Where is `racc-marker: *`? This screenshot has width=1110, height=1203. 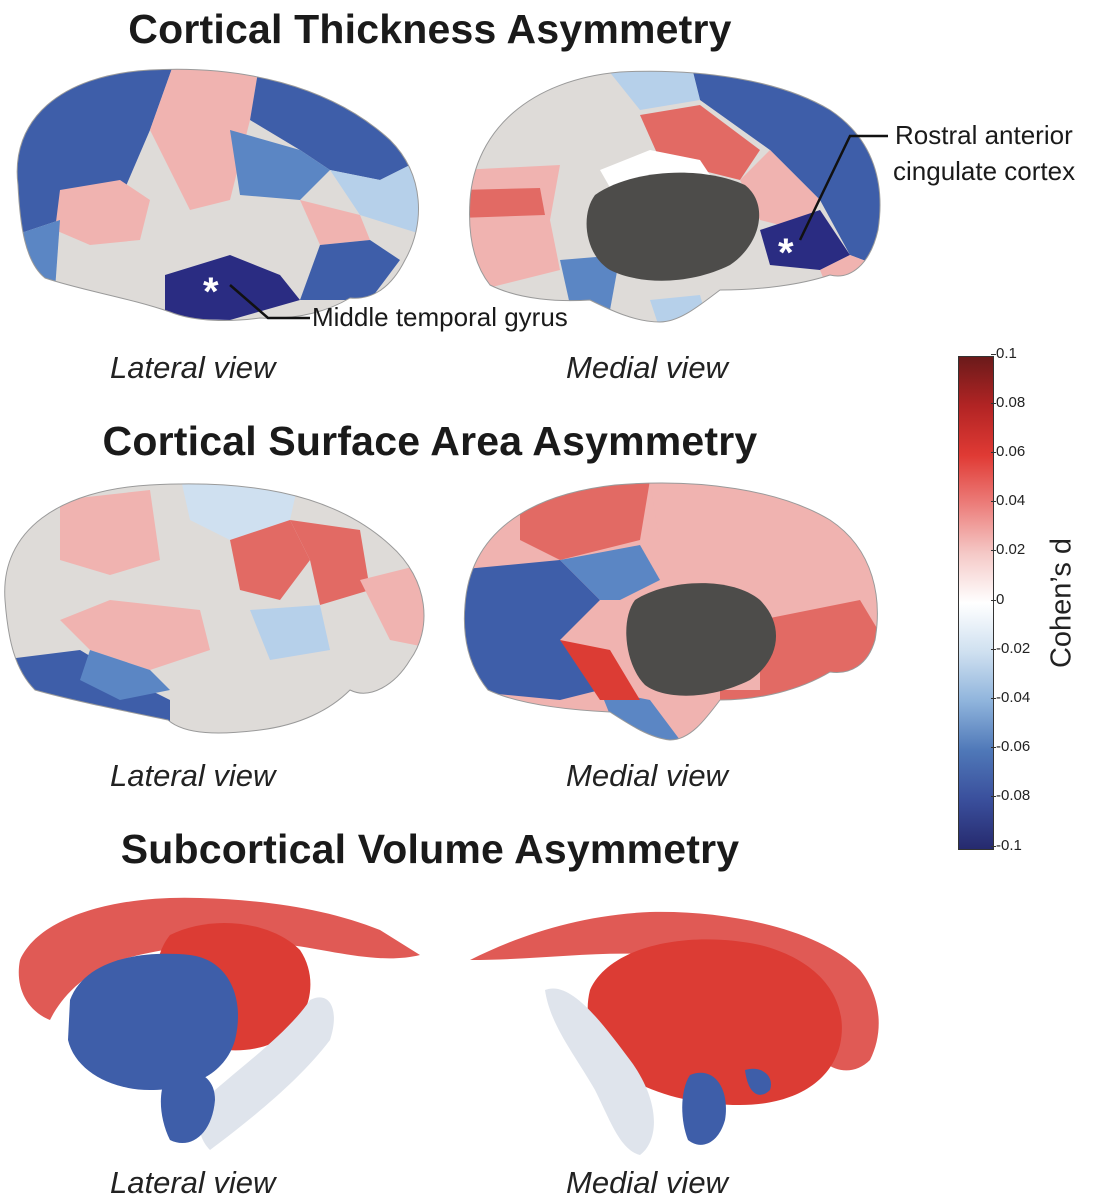
racc-marker: * is located at coordinates (786, 253).